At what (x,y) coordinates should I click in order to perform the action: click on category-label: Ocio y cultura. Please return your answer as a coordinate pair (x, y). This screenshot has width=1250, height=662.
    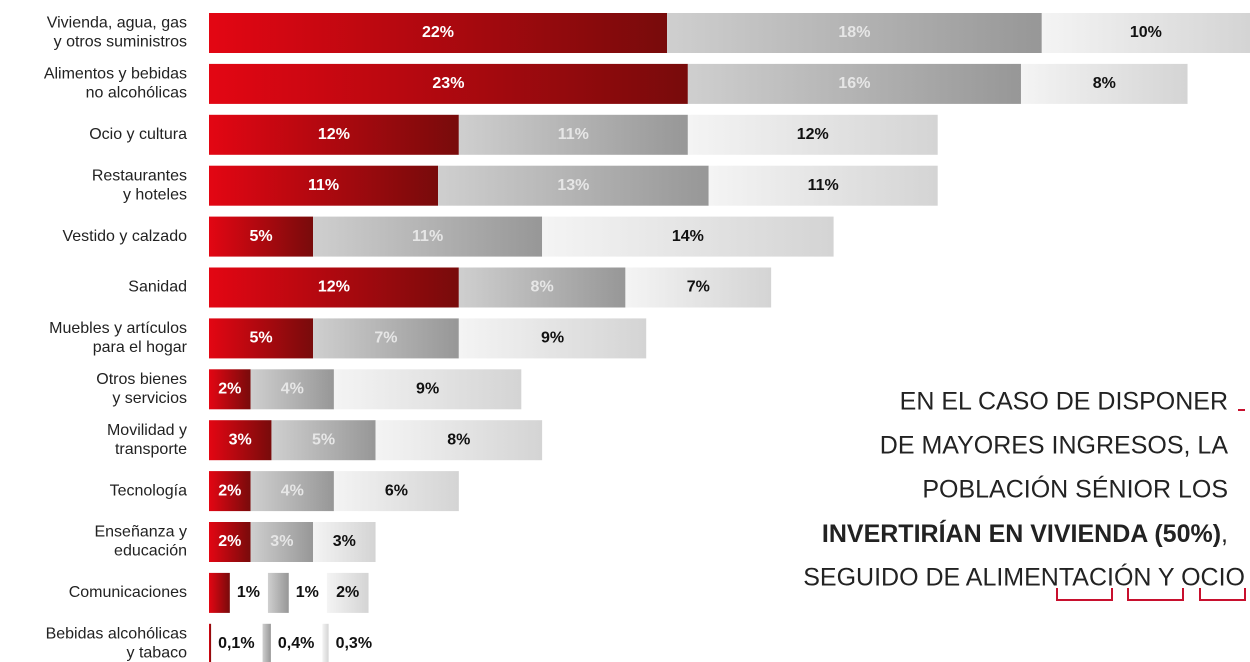
    Looking at the image, I should click on (138, 134).